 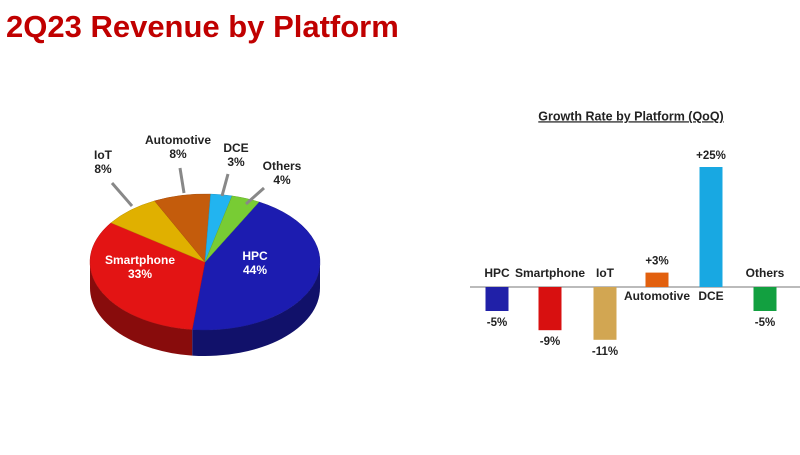 What do you see at coordinates (657, 296) in the screenshot?
I see `bar-category-label: Automotive` at bounding box center [657, 296].